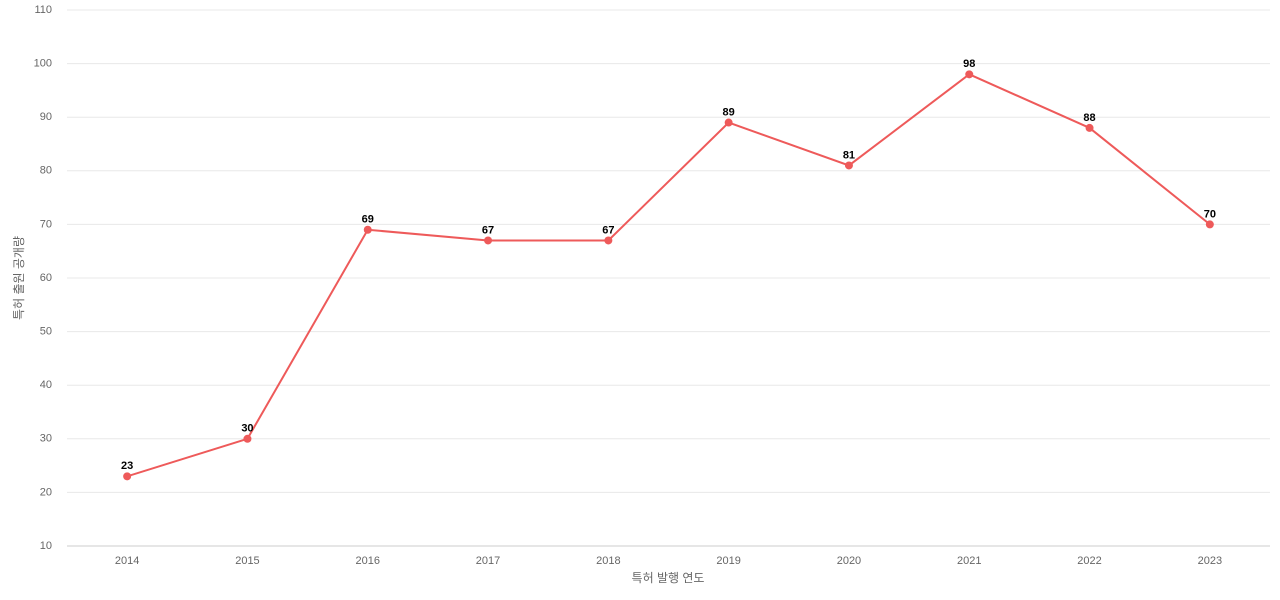  Describe the element at coordinates (46, 492) in the screenshot. I see `y-tick-label: 20` at that location.